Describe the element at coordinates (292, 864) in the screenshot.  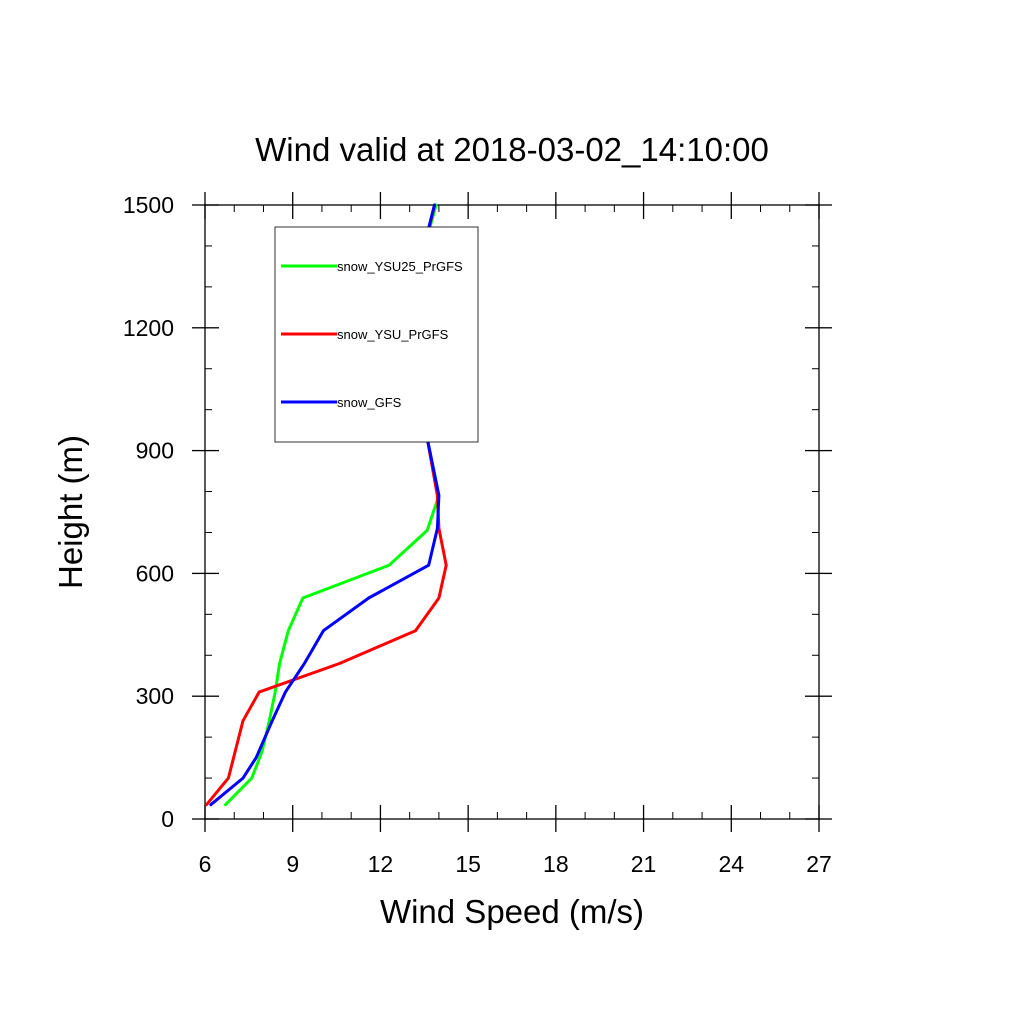
I see `x-tick-label: 9` at that location.